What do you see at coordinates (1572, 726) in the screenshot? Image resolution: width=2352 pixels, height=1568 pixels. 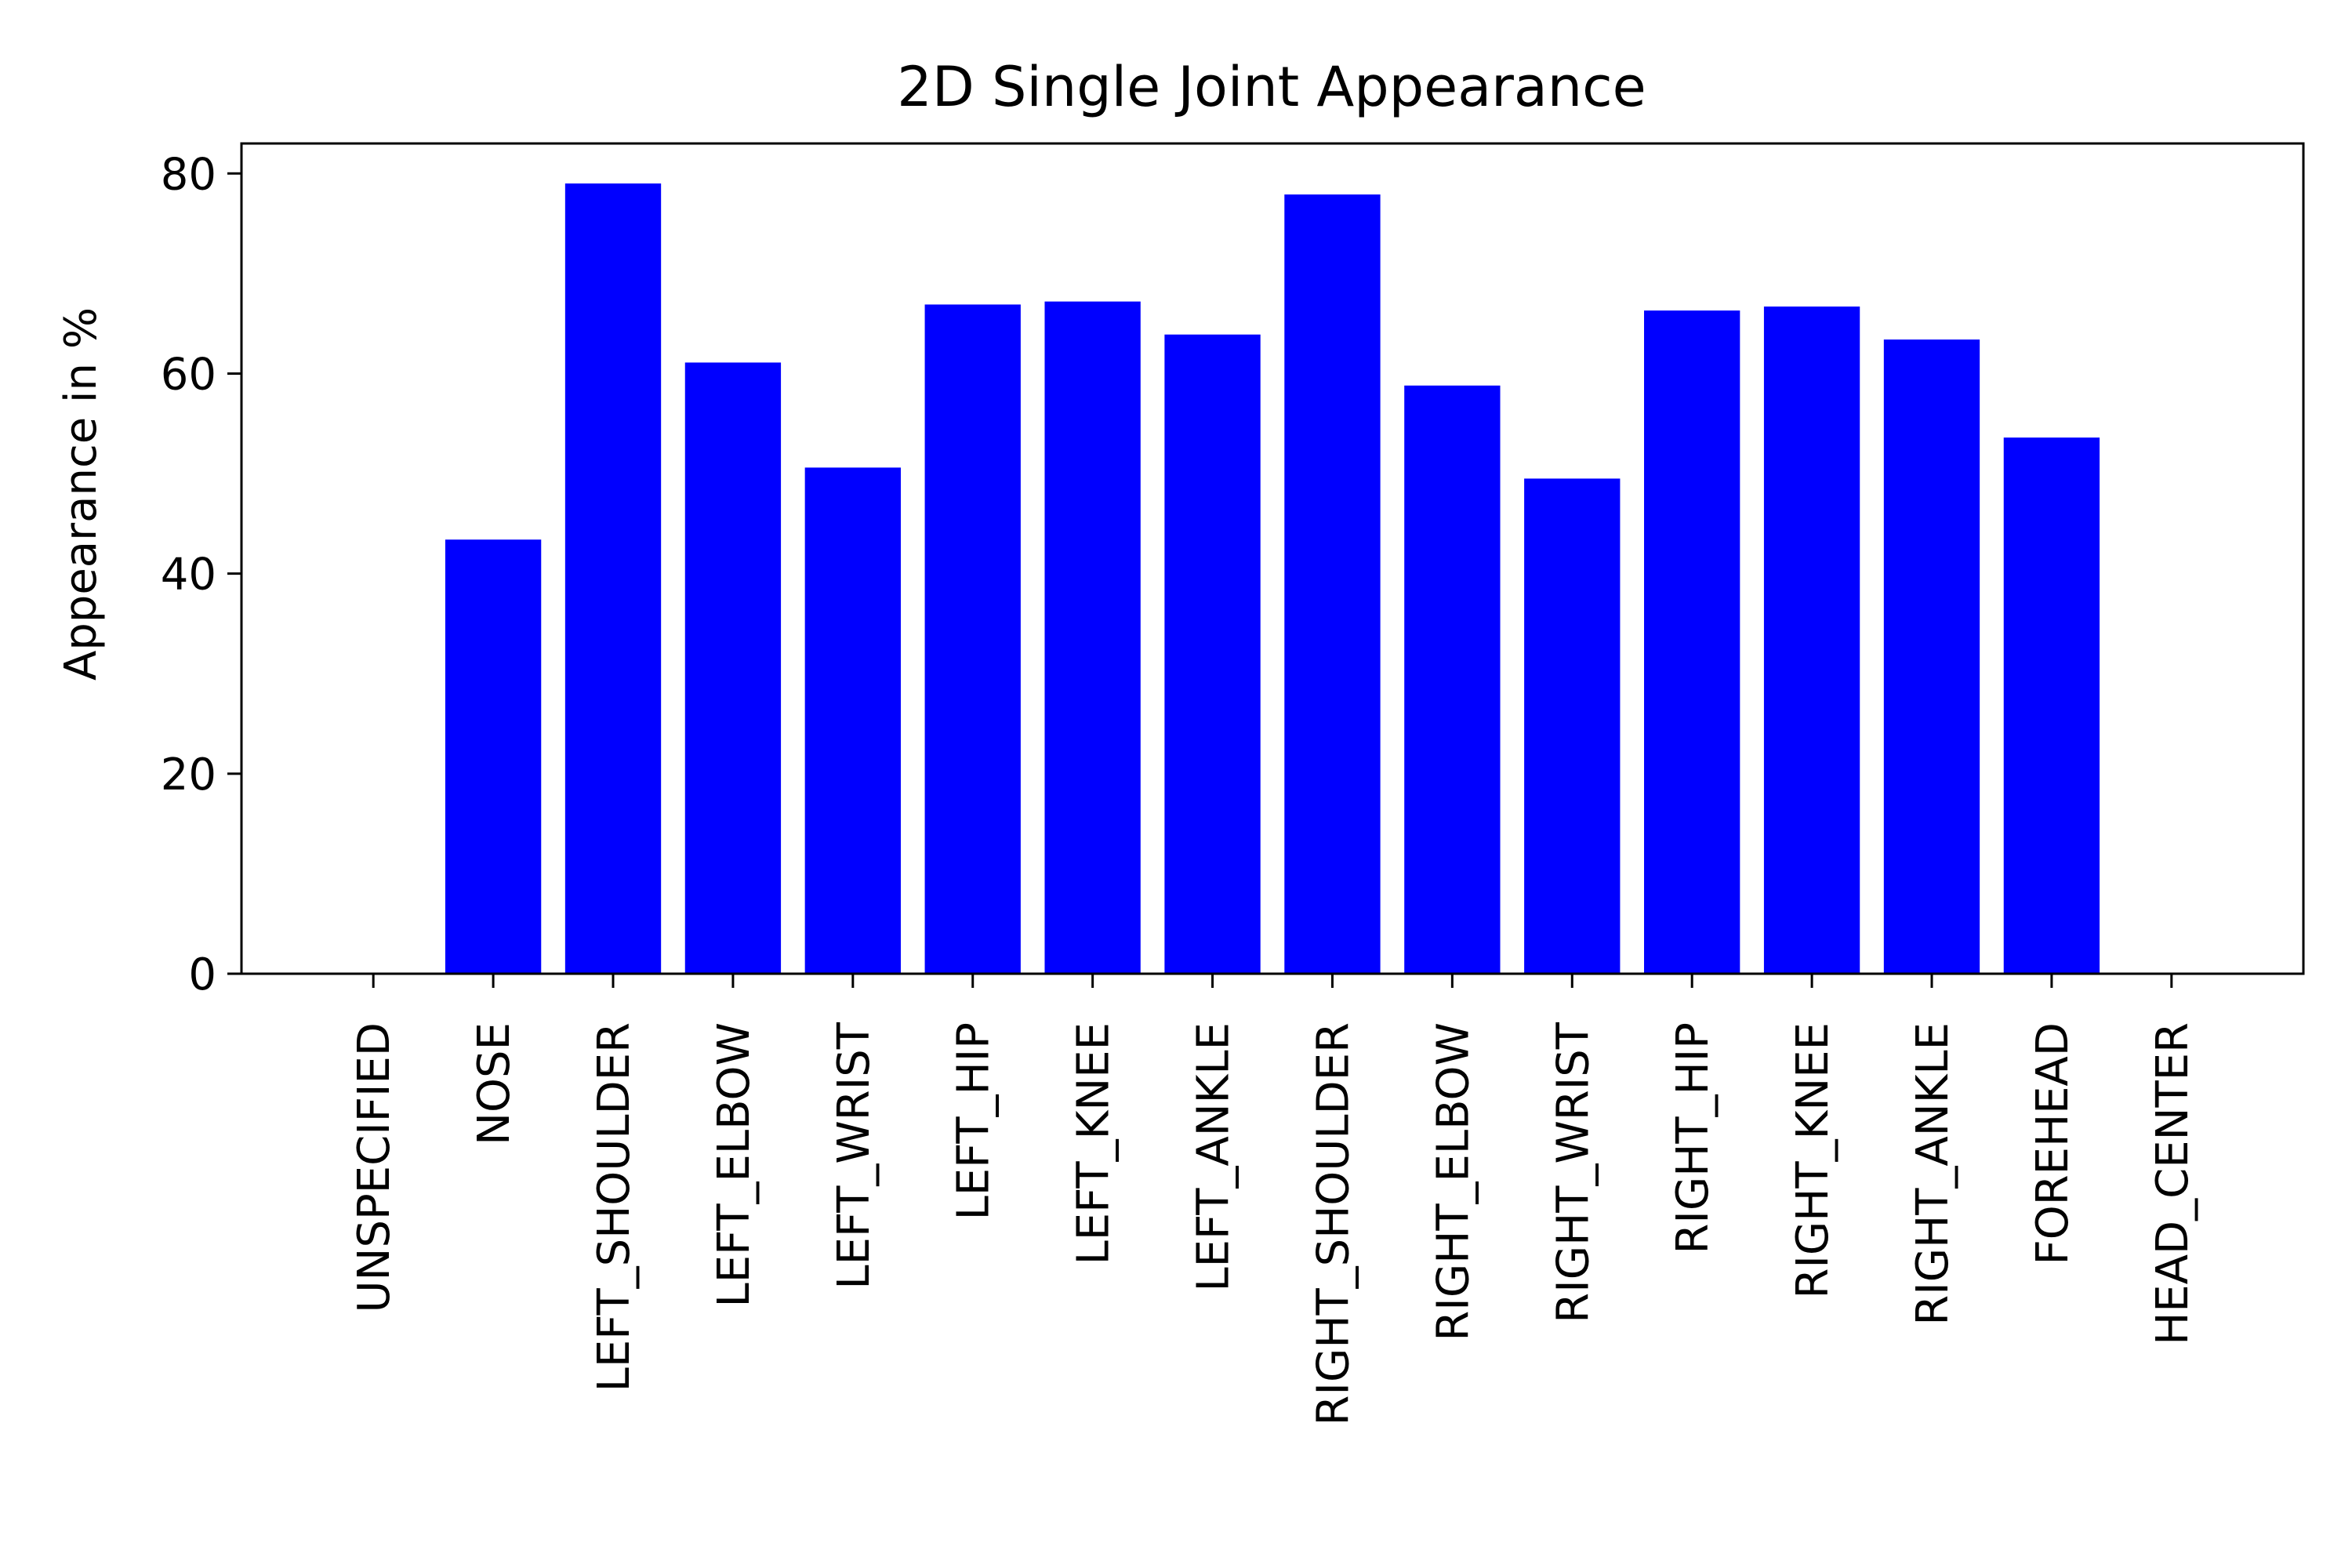 I see `bar-right-wrist` at bounding box center [1572, 726].